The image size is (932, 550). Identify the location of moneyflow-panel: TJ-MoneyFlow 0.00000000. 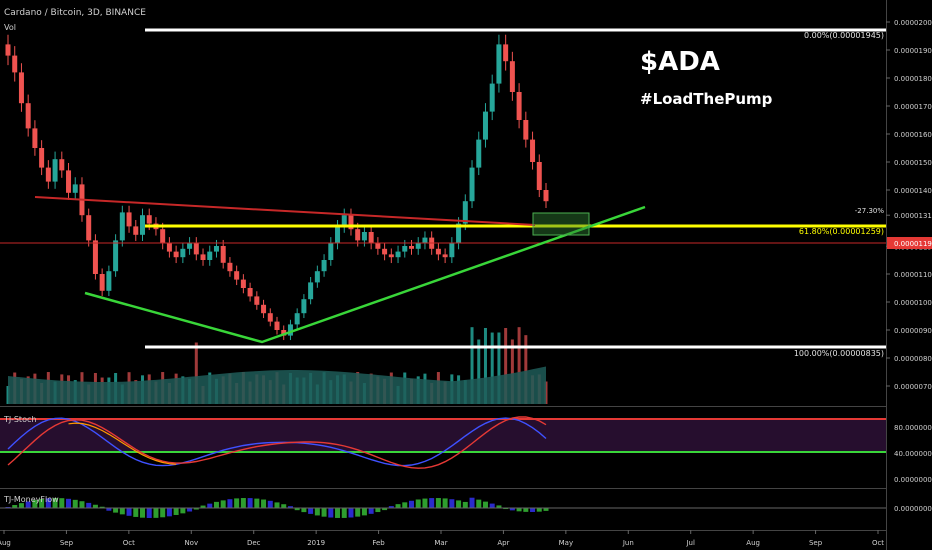
(466, 506).